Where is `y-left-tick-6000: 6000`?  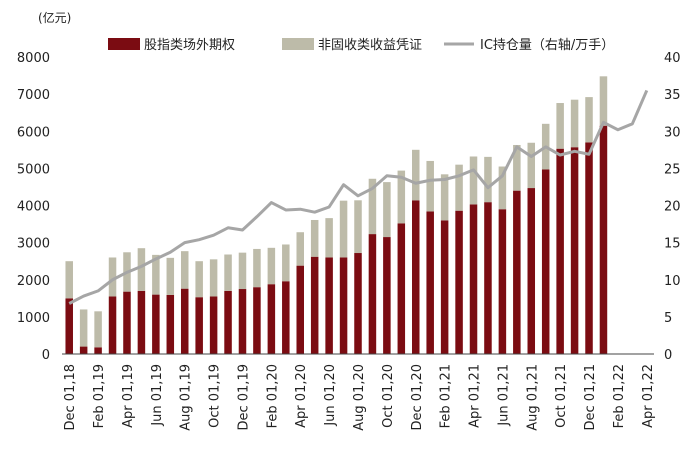
y-left-tick-6000: 6000 is located at coordinates (33, 132).